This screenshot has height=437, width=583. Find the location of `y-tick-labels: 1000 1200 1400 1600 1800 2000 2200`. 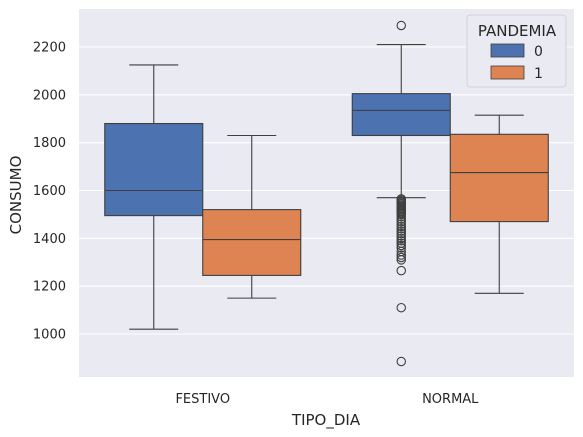

y-tick-labels: 1000 1200 1400 1600 1800 2000 2200 is located at coordinates (49, 192).